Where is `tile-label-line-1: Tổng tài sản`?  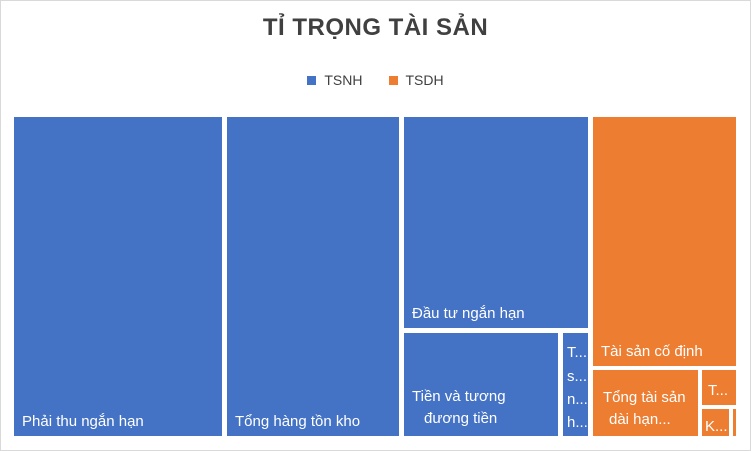 tile-label-line-1: Tổng tài sản is located at coordinates (644, 397).